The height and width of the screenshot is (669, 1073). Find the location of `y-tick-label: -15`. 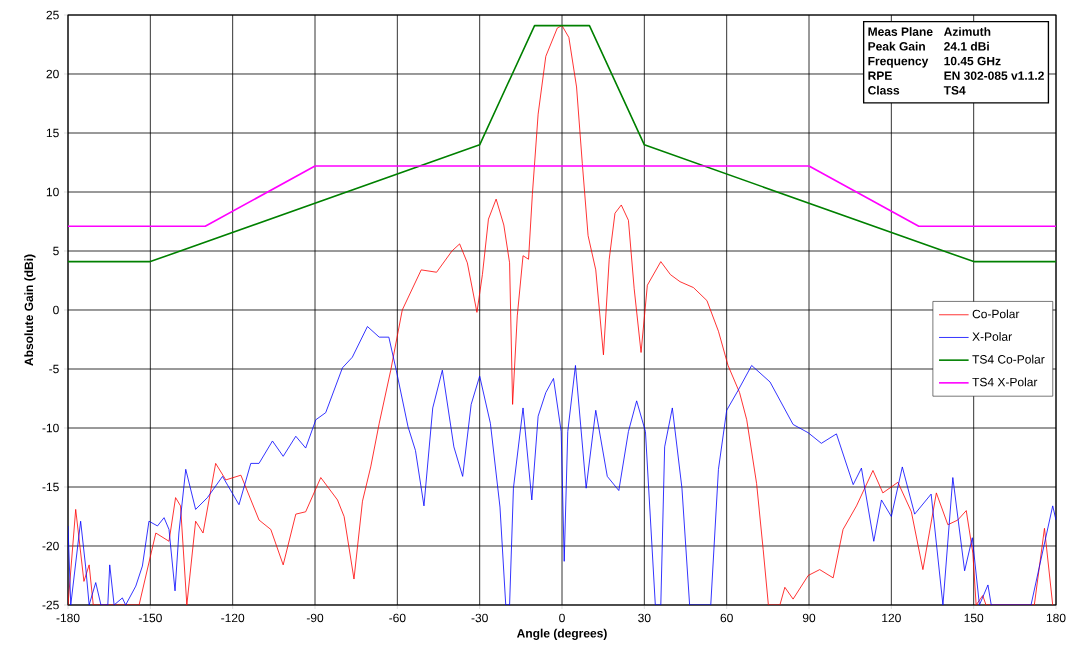

y-tick-label: -15 is located at coordinates (50, 487).